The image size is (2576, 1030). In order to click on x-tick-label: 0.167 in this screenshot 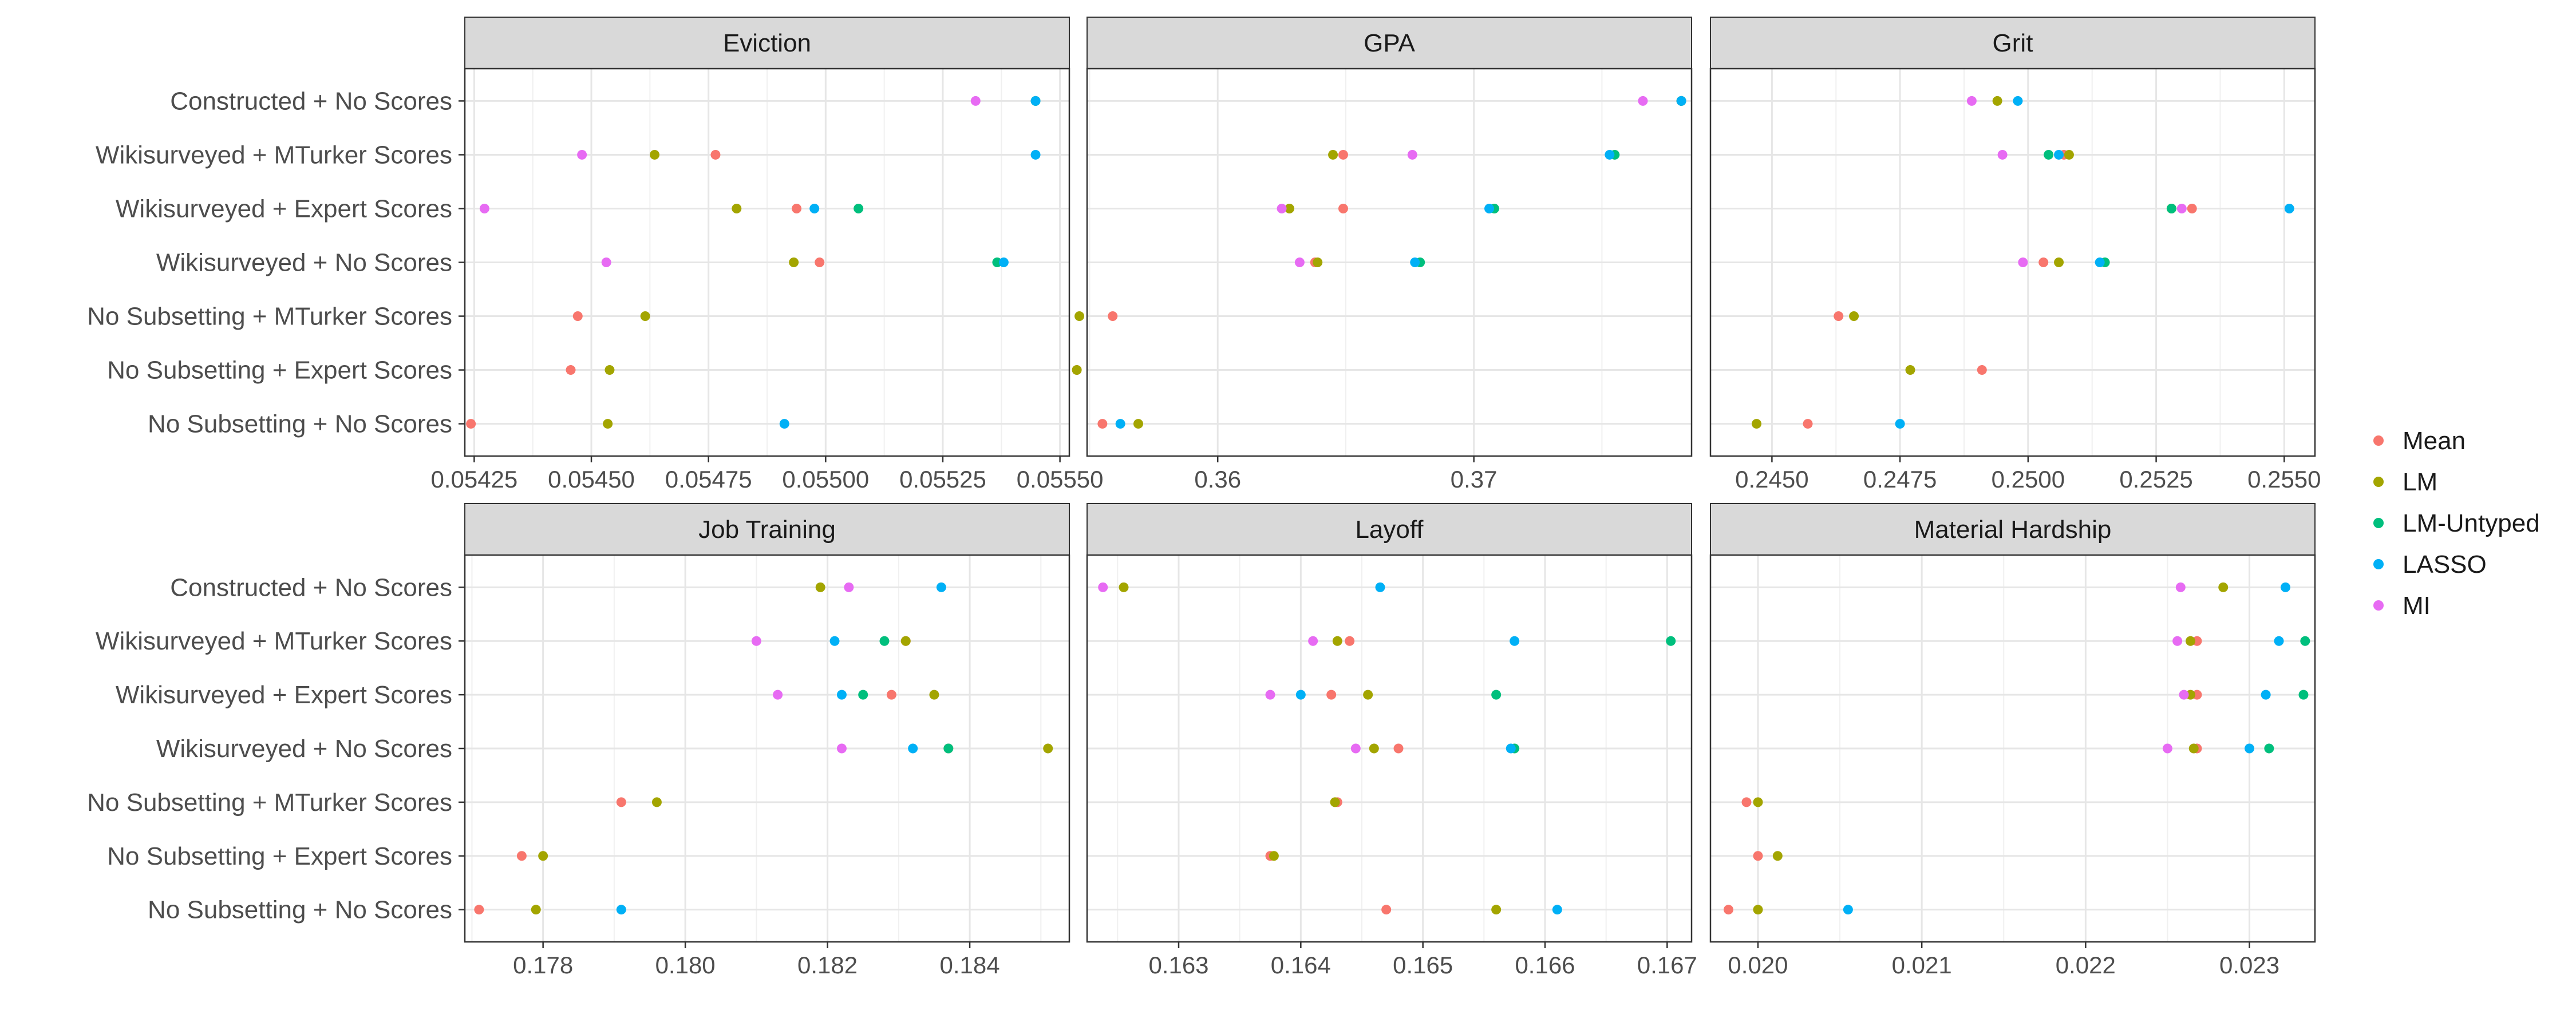, I will do `click(1667, 965)`.